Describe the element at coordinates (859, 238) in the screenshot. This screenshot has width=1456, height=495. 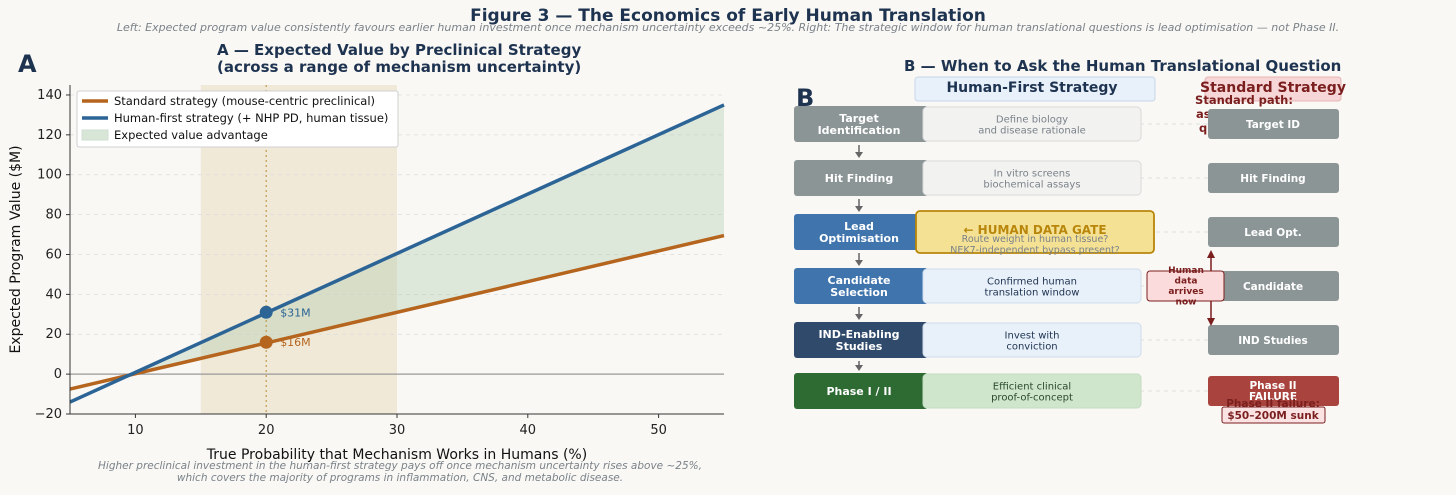
I see `stage-label: Optimisation` at that location.